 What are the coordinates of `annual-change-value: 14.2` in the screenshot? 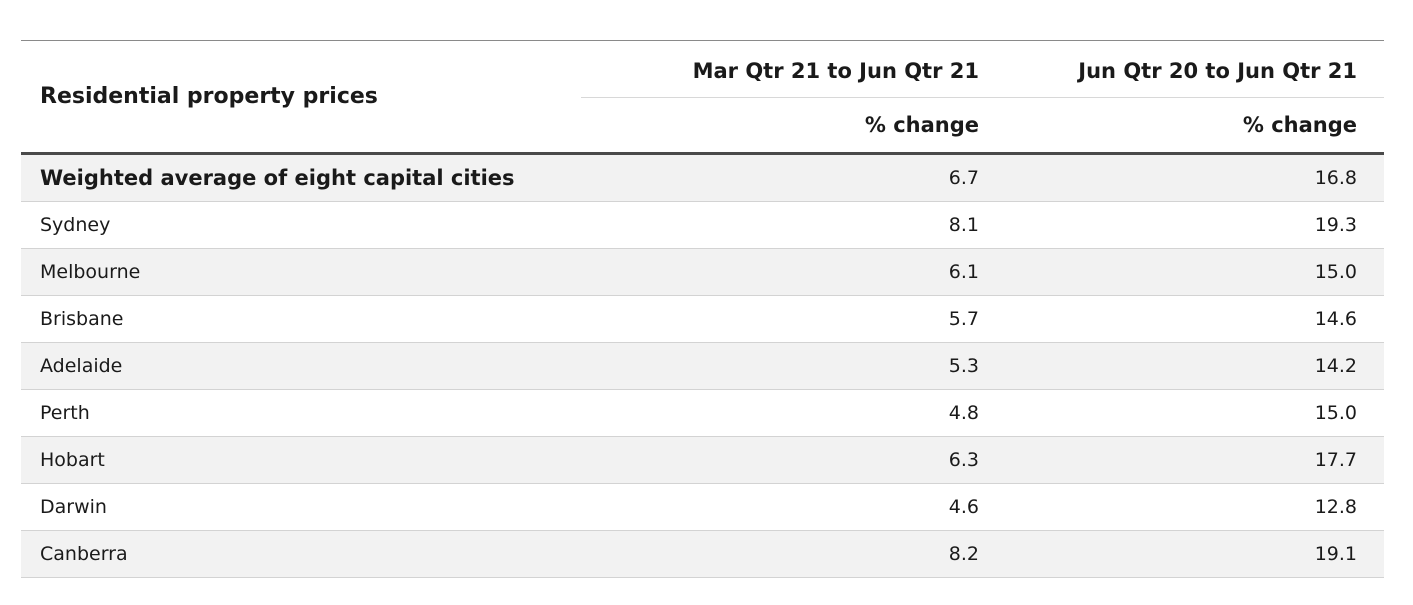 It's located at (1181, 366).